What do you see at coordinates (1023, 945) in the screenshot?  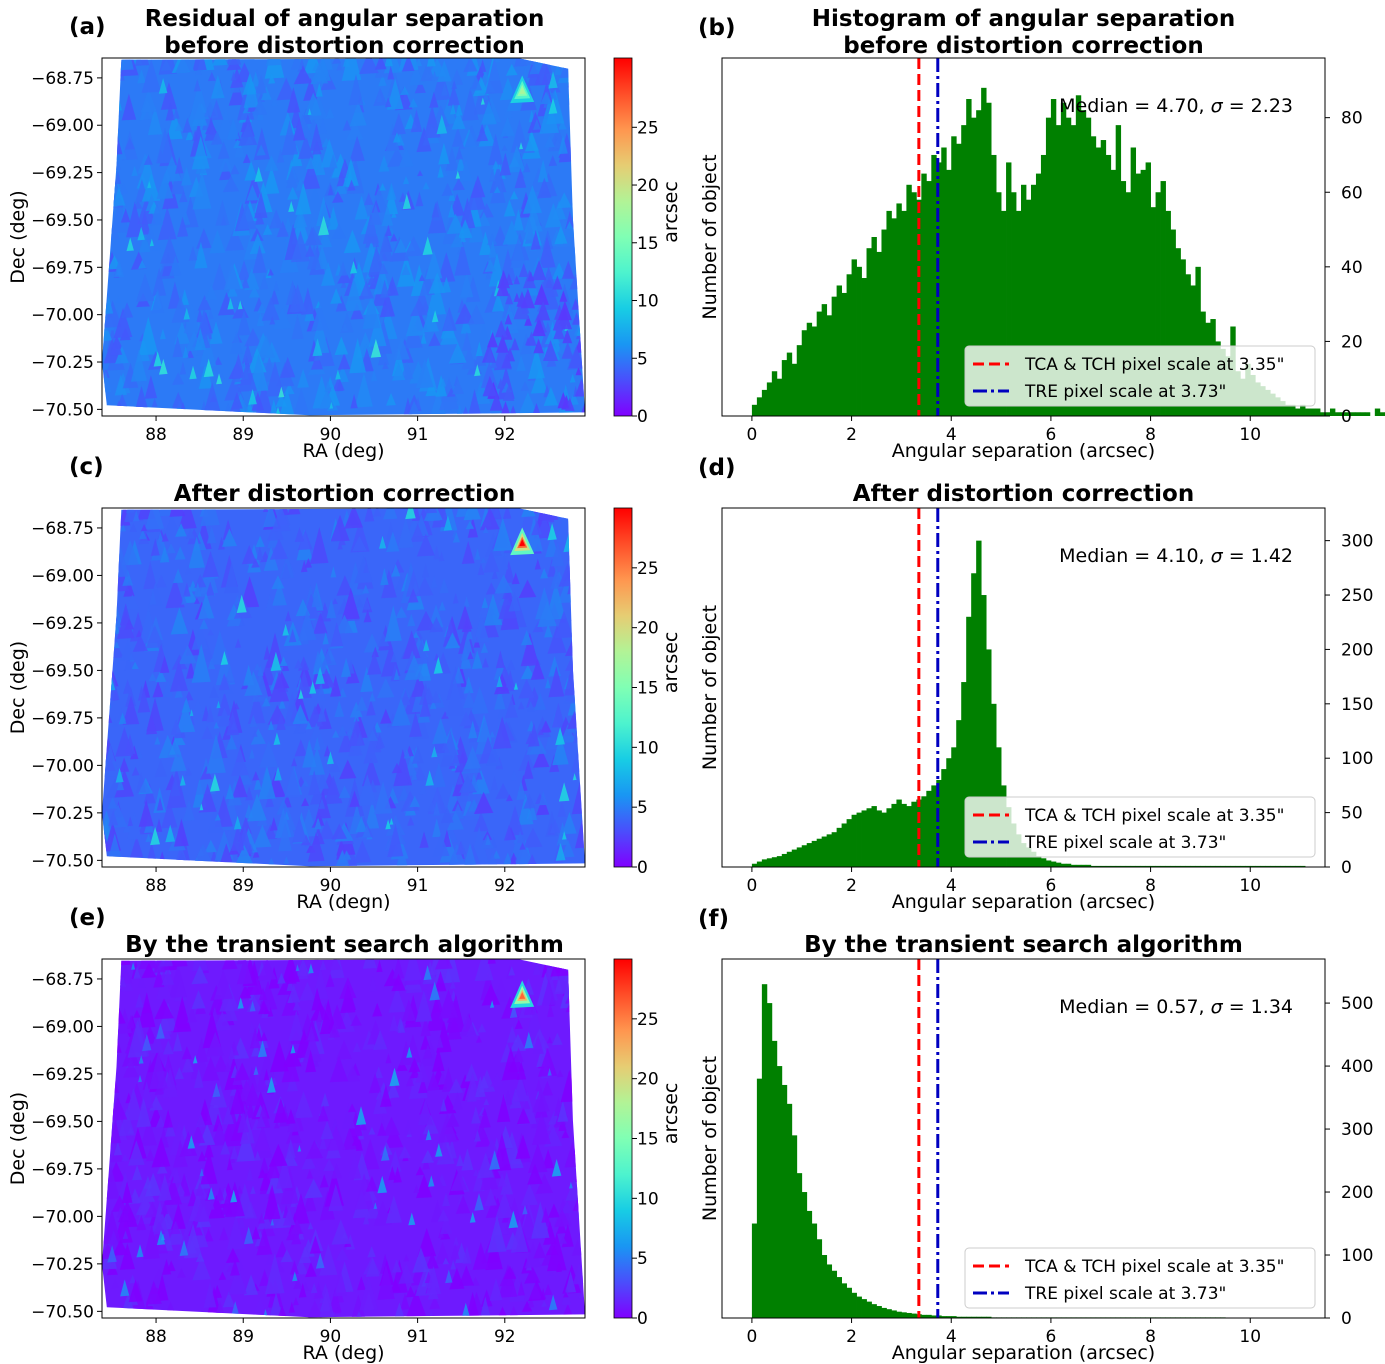 I see `chart-title: By the transient search algorithm` at bounding box center [1023, 945].